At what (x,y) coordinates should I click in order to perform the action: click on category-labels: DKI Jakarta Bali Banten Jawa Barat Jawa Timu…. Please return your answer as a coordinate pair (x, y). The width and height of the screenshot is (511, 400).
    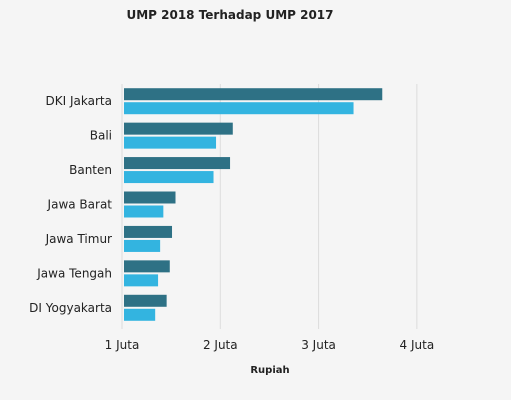
    Looking at the image, I should click on (70, 204).